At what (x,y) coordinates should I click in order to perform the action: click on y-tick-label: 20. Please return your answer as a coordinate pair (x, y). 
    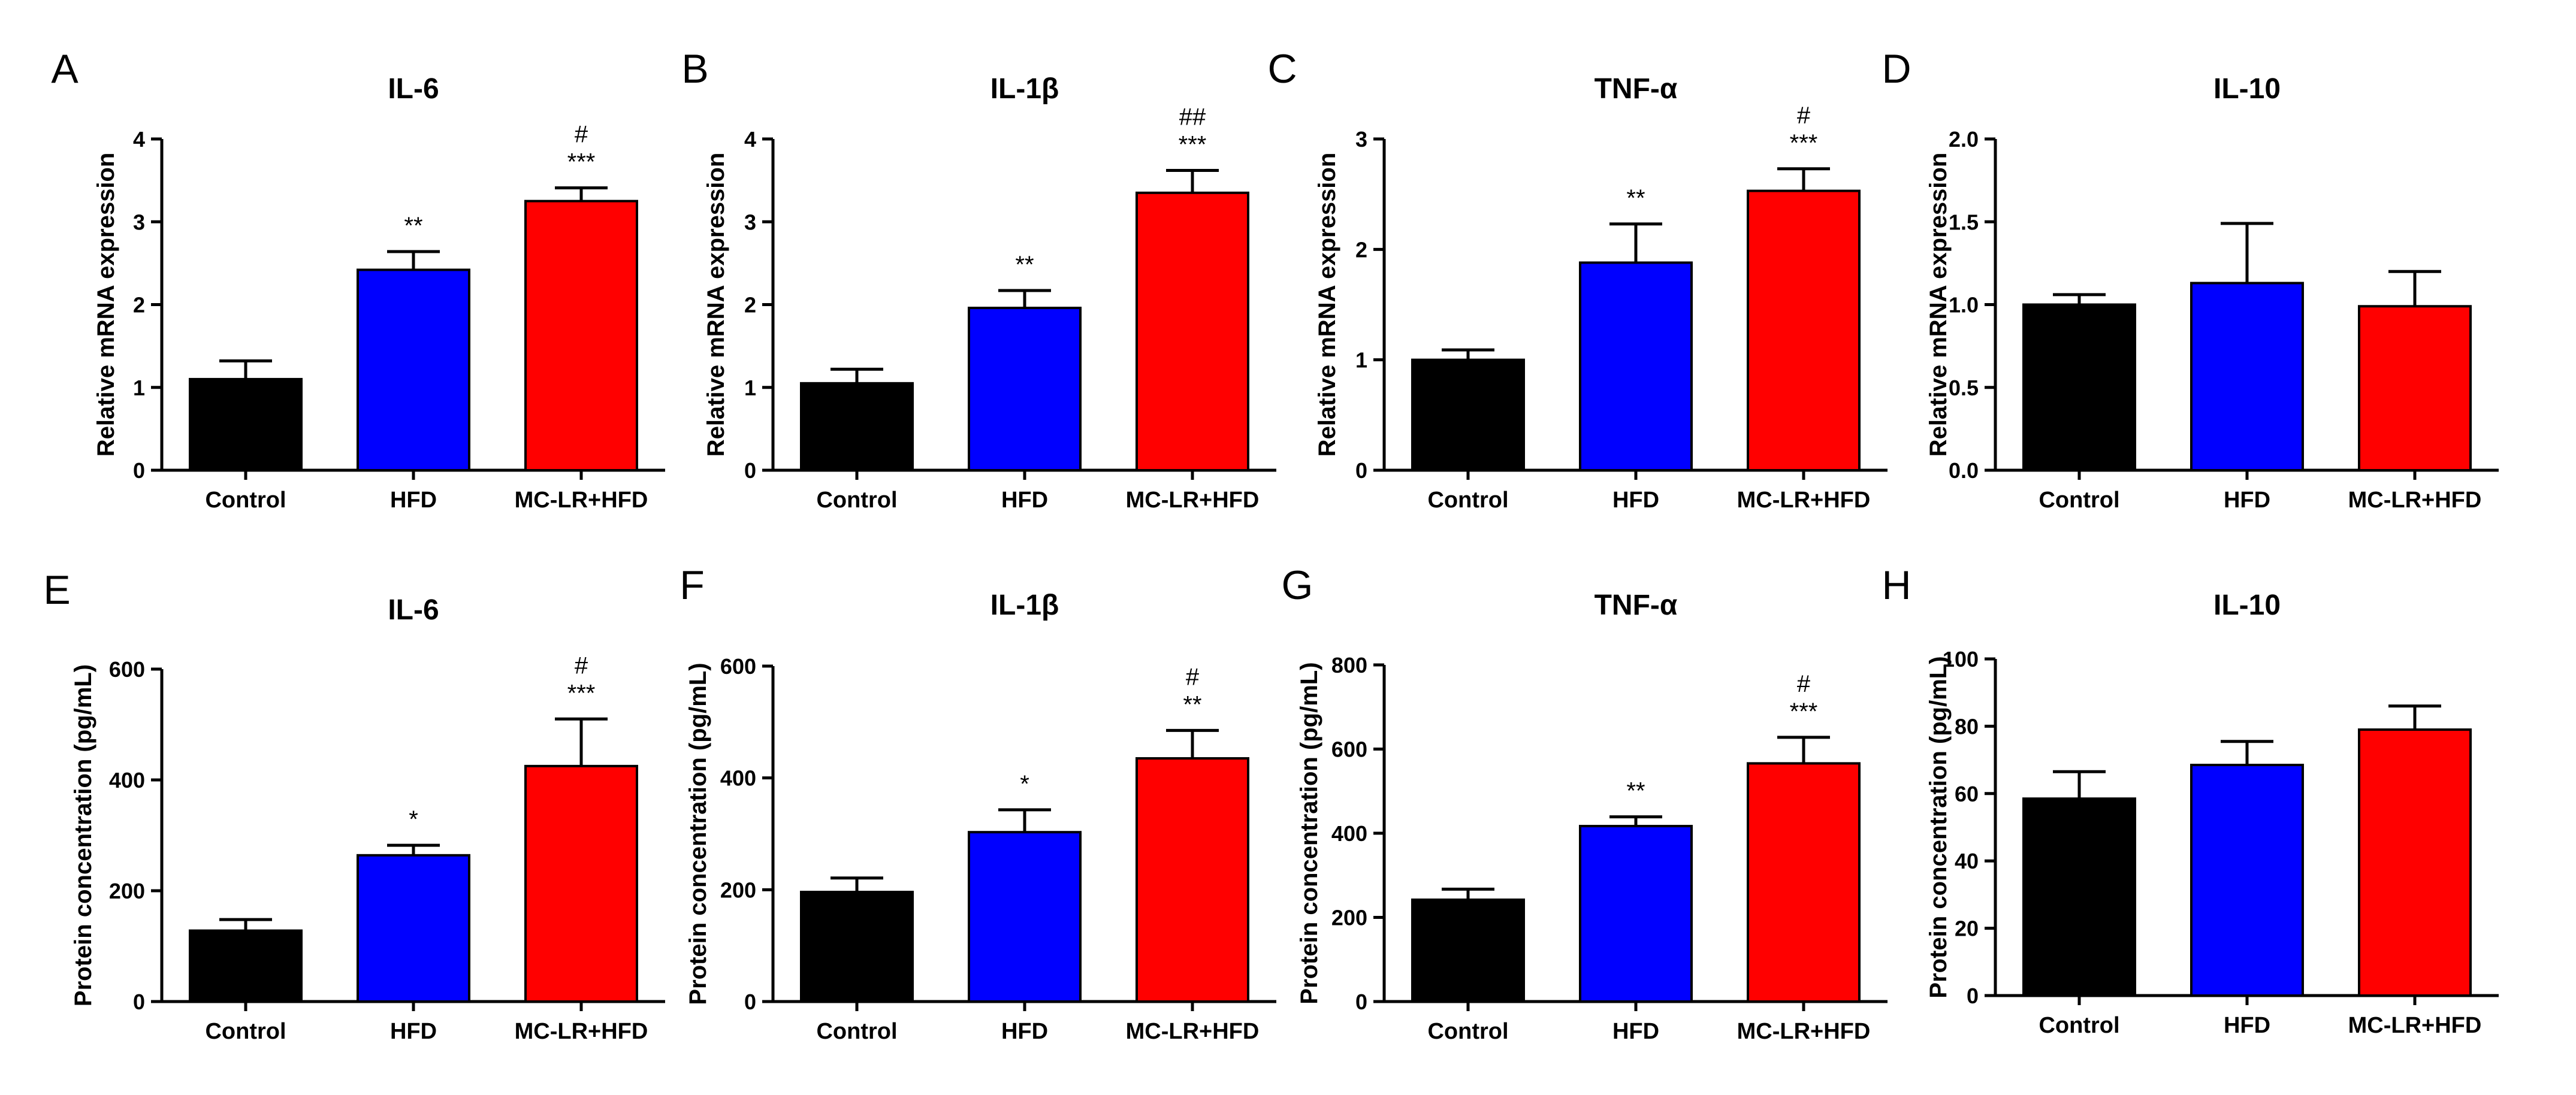
    Looking at the image, I should click on (1967, 928).